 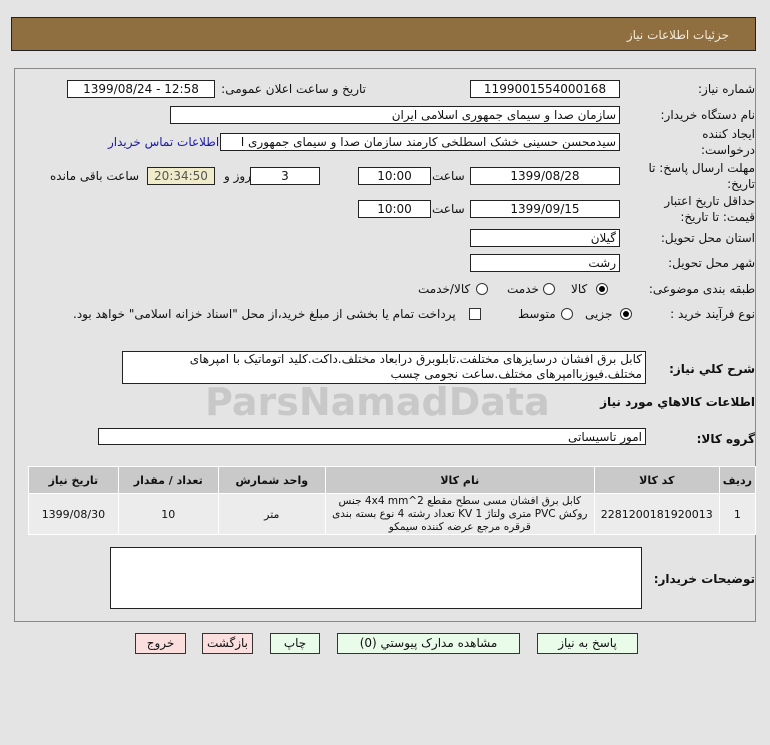 What do you see at coordinates (523, 289) in the screenshot?
I see `category-option-service: خدمت` at bounding box center [523, 289].